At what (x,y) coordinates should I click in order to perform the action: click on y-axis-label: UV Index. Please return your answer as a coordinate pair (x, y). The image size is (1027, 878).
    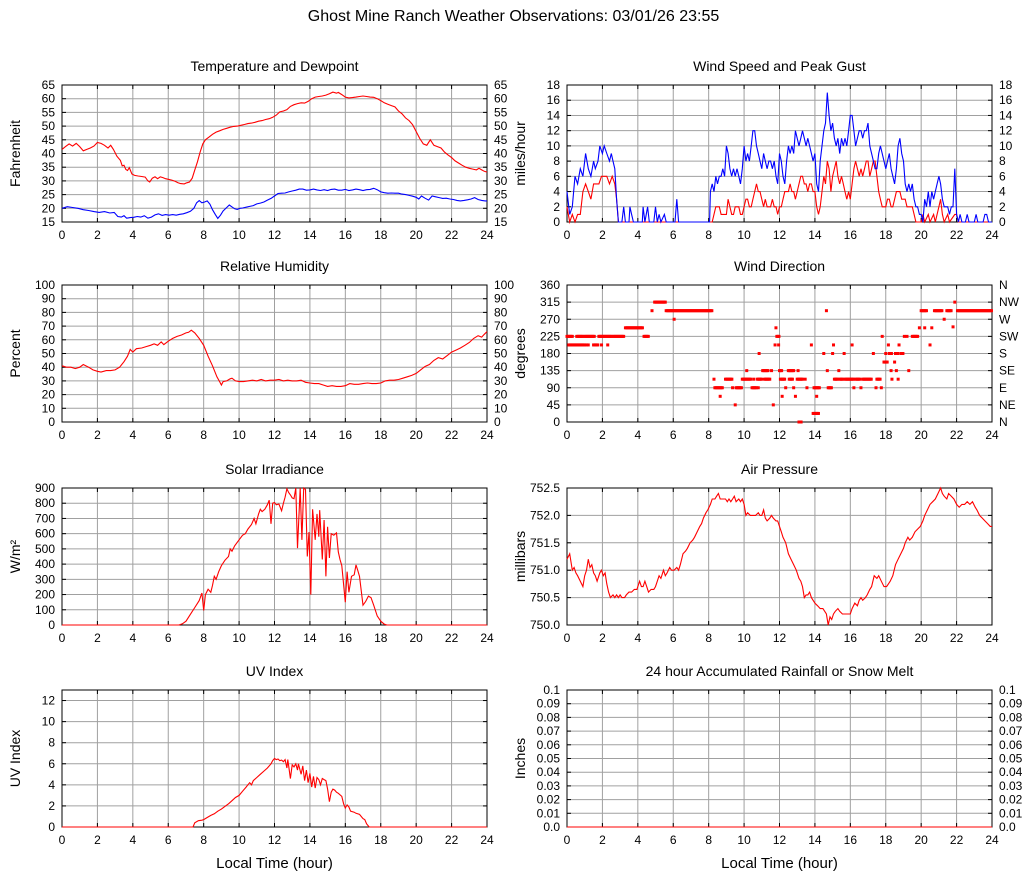
    Looking at the image, I should click on (15, 759).